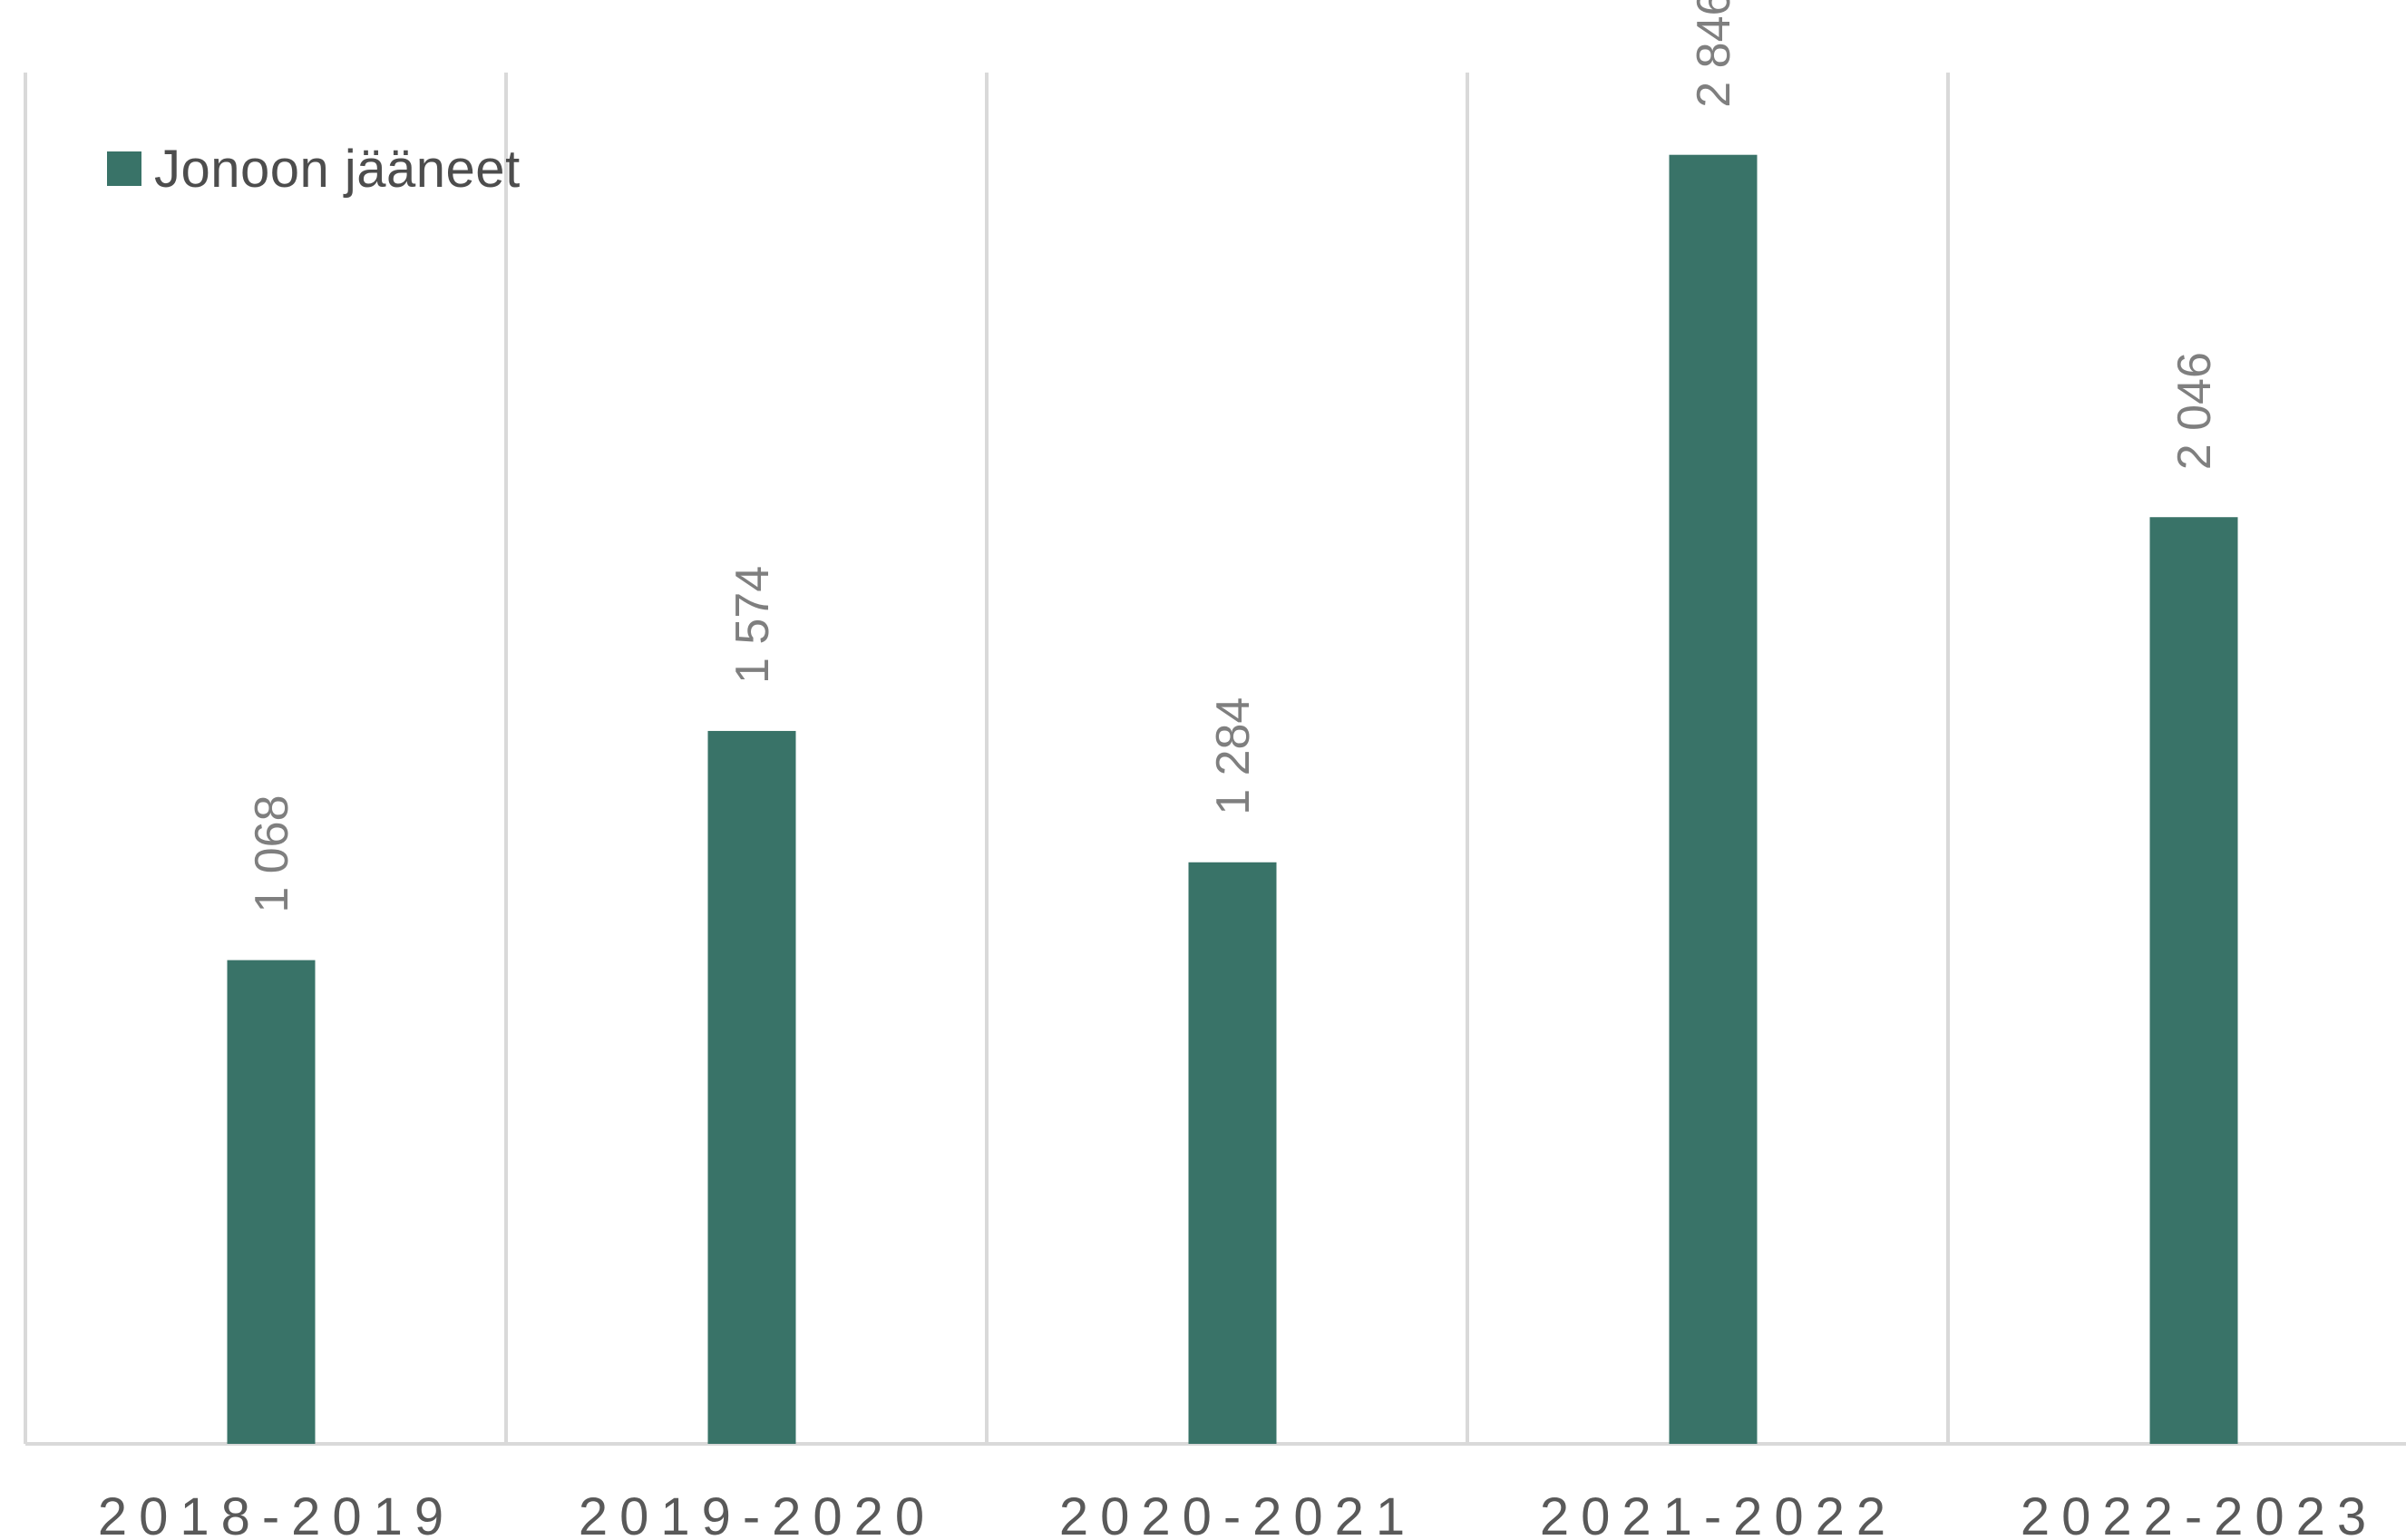 The height and width of the screenshot is (1540, 2406). Describe the element at coordinates (1233, 756) in the screenshot. I see `data-label: 1 284` at that location.